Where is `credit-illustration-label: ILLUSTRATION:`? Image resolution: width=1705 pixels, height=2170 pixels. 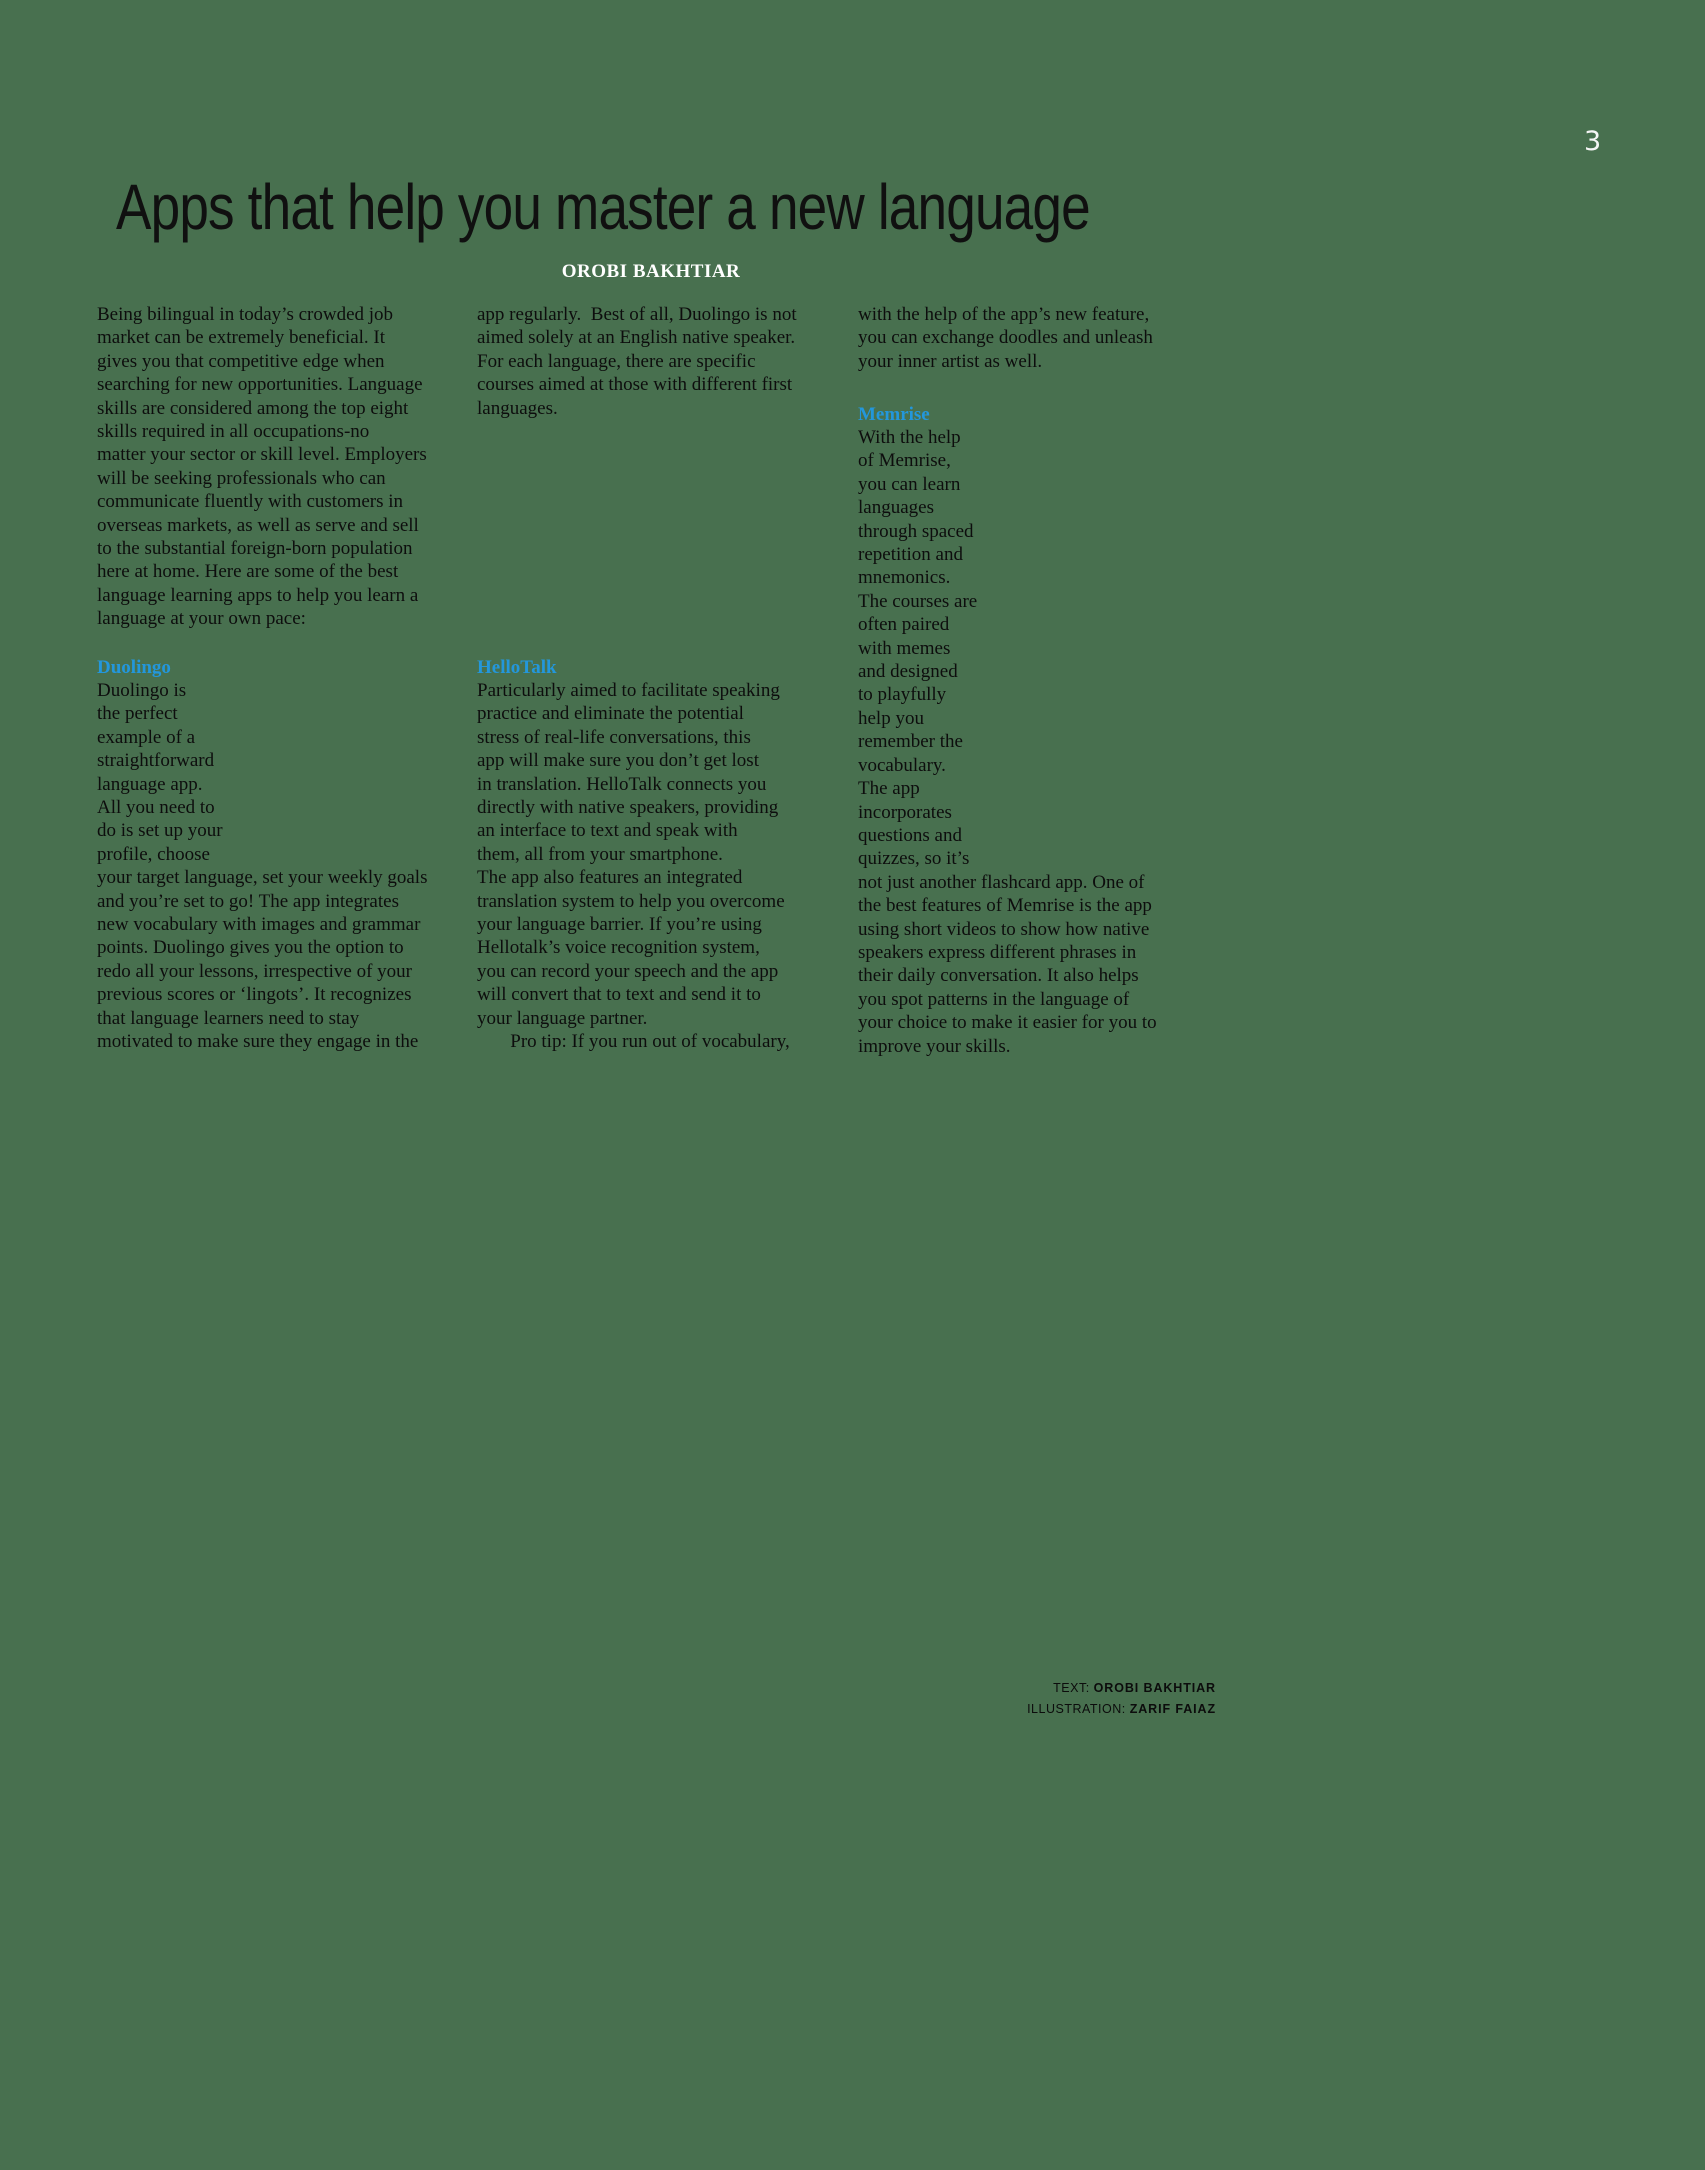 credit-illustration-label: ILLUSTRATION: is located at coordinates (1076, 1709).